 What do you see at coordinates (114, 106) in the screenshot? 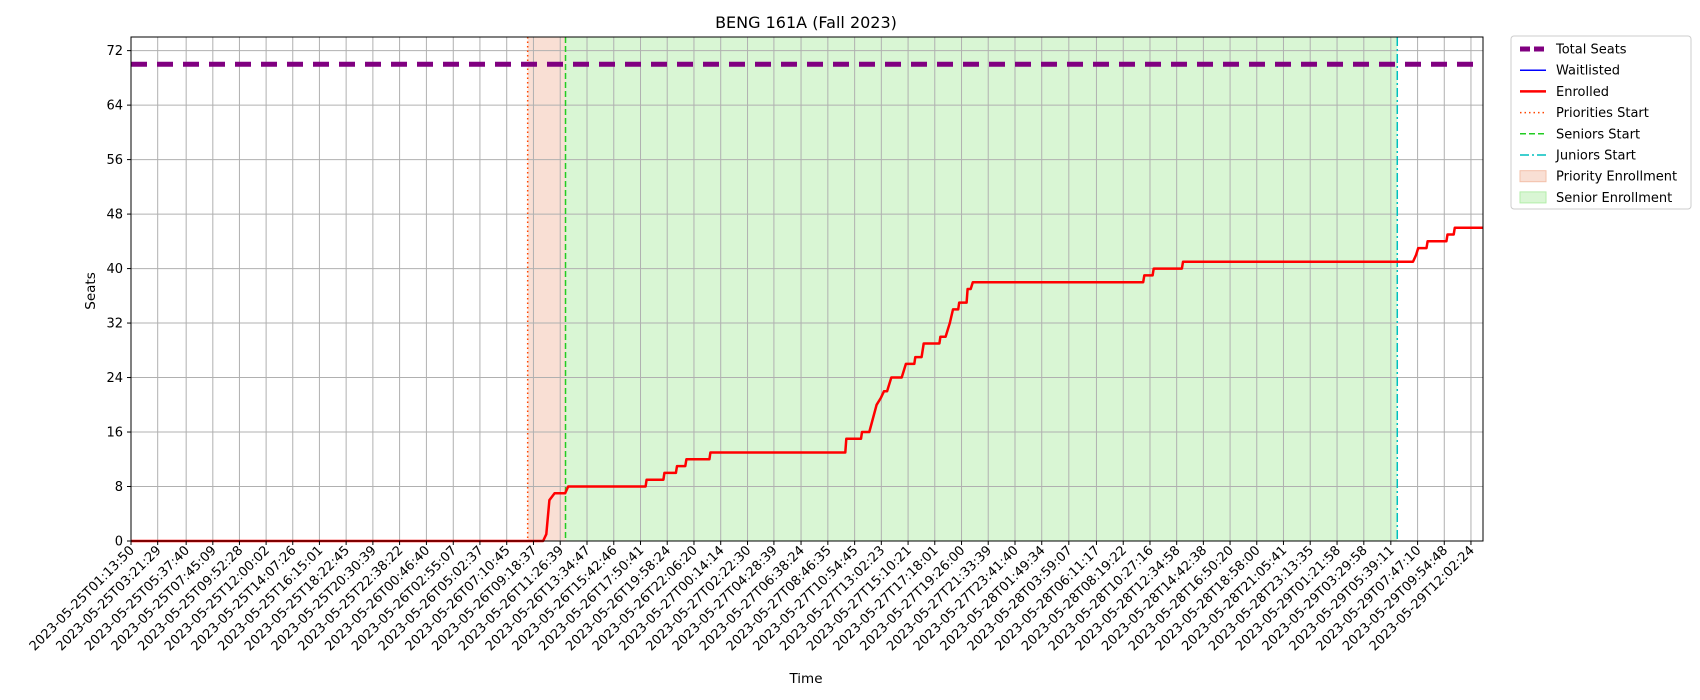
I see `y-tick-label: 64` at bounding box center [114, 106].